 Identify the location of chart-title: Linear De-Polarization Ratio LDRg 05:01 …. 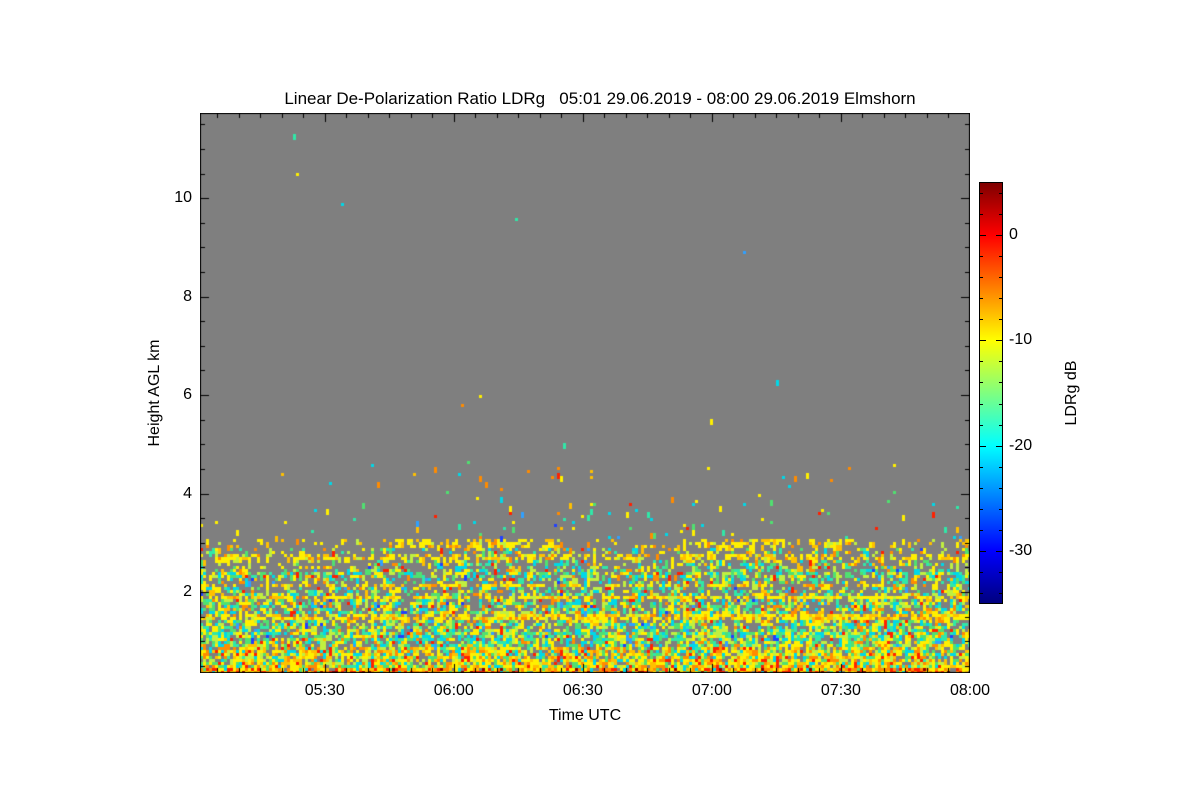
(600, 98).